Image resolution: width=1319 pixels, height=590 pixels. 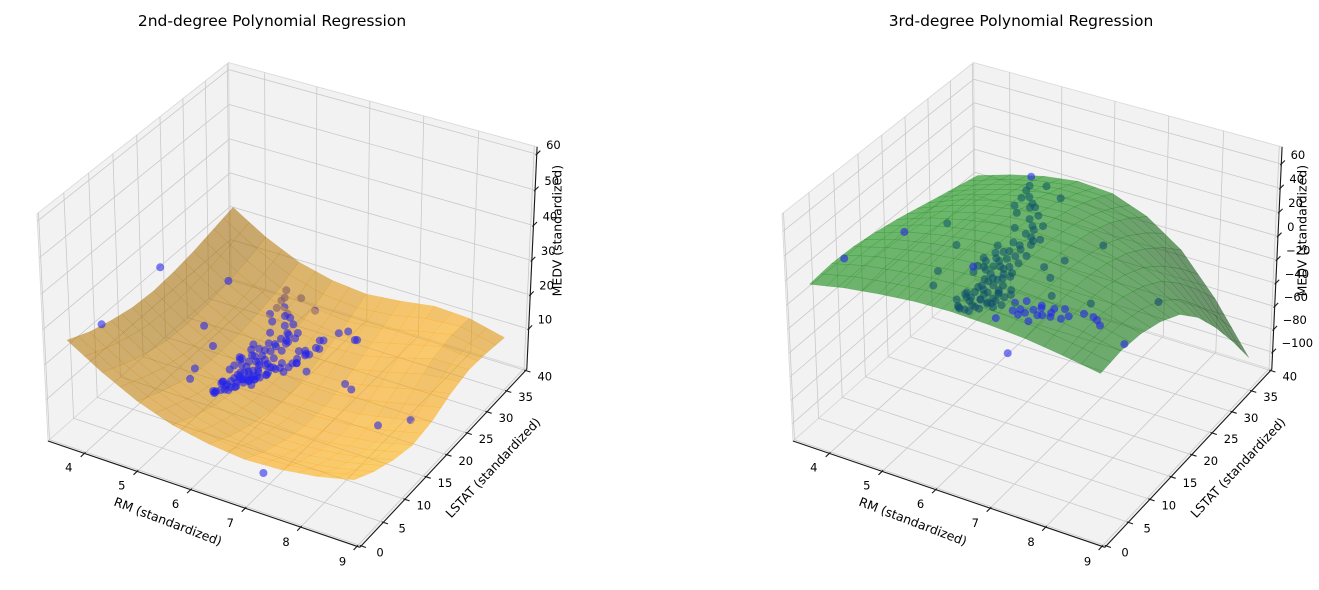 What do you see at coordinates (486, 439) in the screenshot?
I see `y-tick-label: 25` at bounding box center [486, 439].